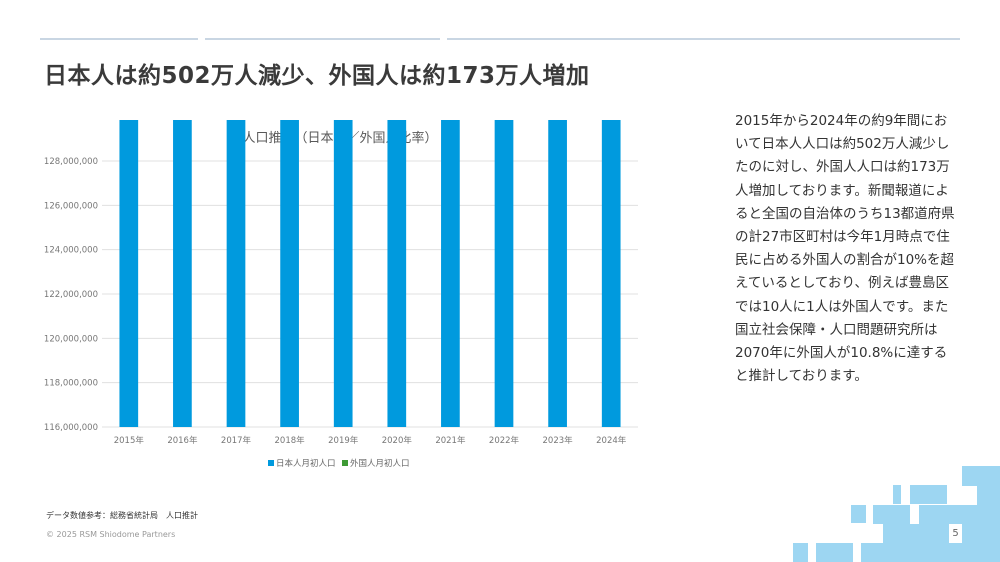  What do you see at coordinates (71, 162) in the screenshot?
I see `y-tick-label: 128,000,000` at bounding box center [71, 162].